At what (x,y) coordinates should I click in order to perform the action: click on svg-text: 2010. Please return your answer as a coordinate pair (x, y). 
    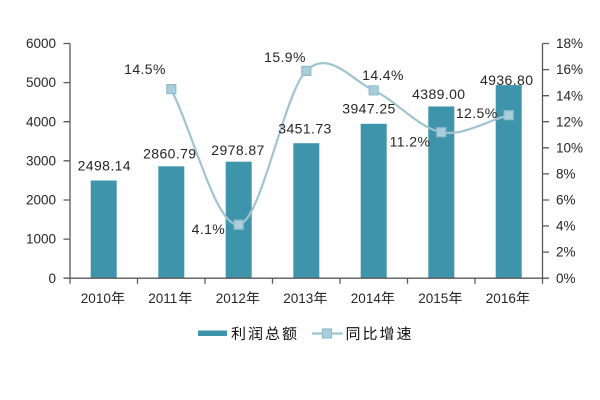
    Looking at the image, I should click on (96, 298).